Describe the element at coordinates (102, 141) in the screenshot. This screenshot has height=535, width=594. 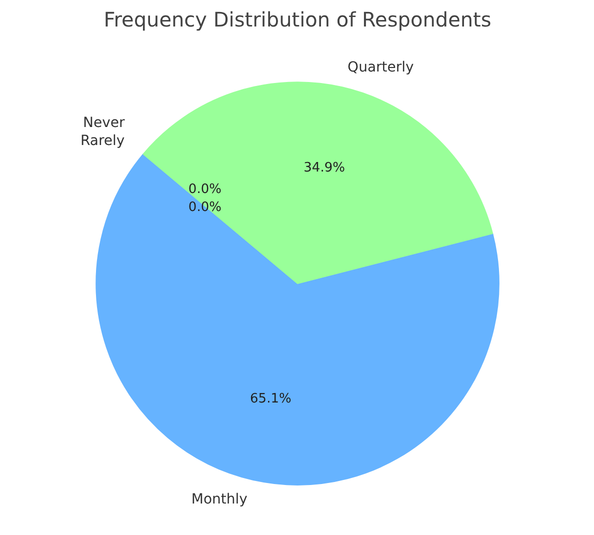
I see `category-label: Rarely` at that location.